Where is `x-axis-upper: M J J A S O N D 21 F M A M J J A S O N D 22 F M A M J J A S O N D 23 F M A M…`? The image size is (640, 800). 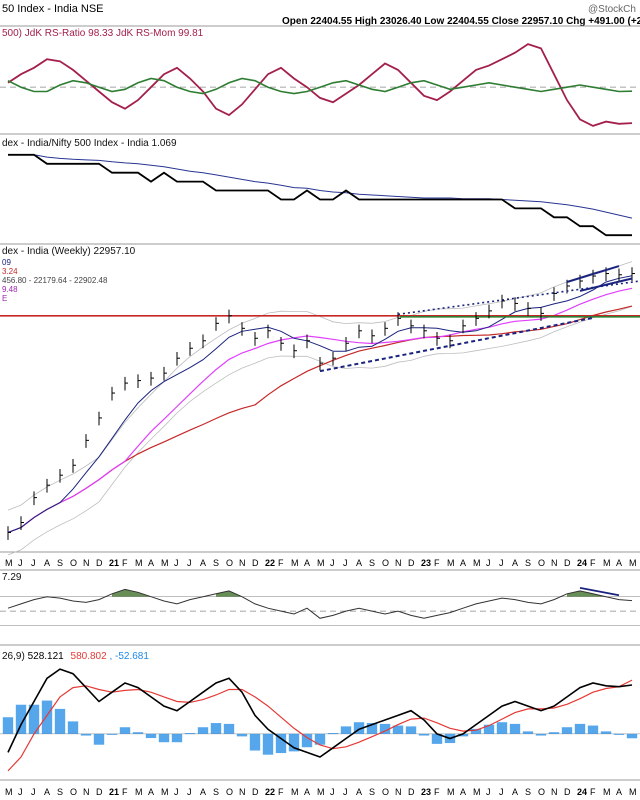 x-axis-upper: M J J A S O N D 21 F M A M J J A S O N D 22 F M A M J J A S O N D 23 F M A M… is located at coordinates (321, 563).